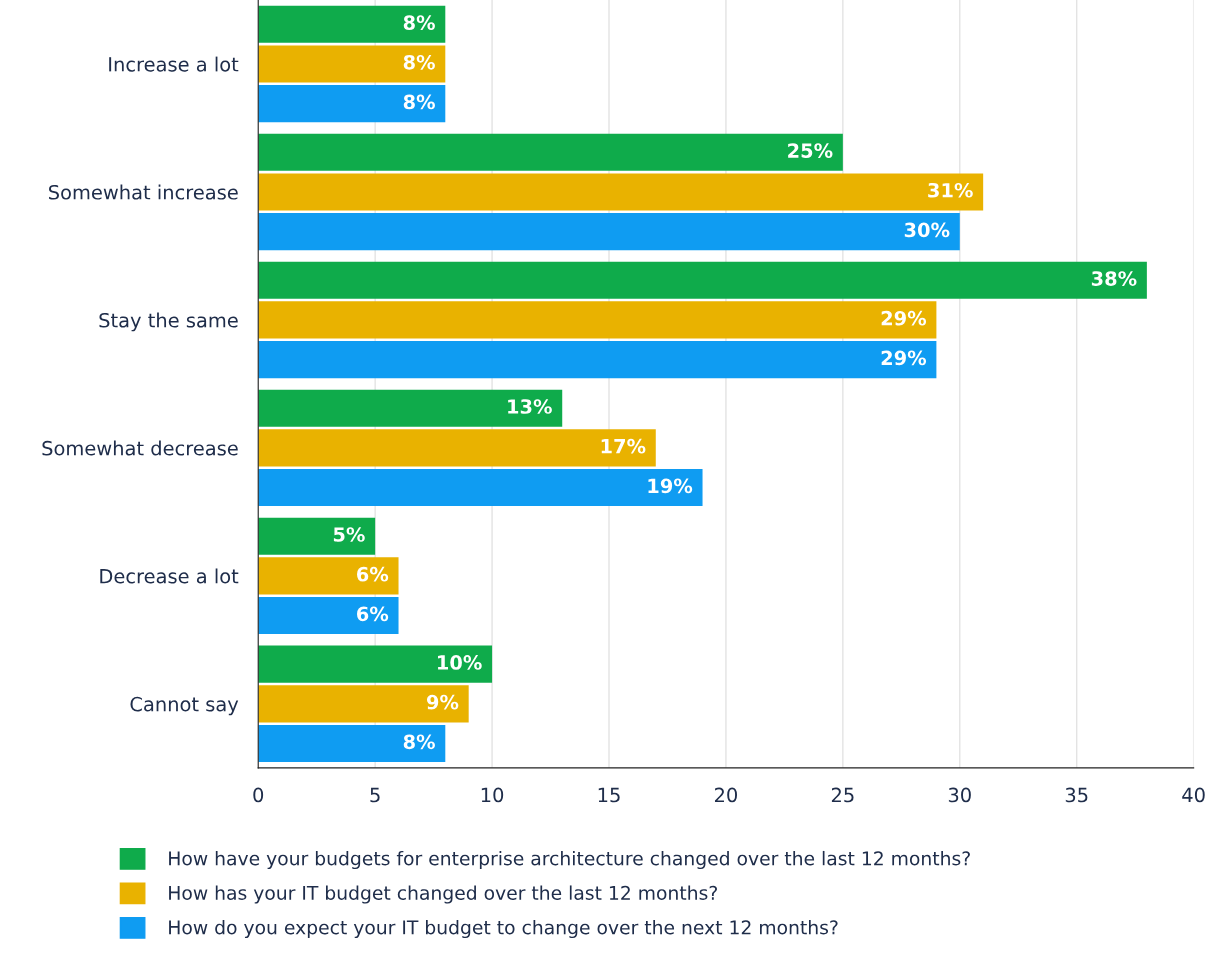 Image resolution: width=1218 pixels, height=955 pixels. What do you see at coordinates (503, 929) in the screenshot?
I see `legend-label: How do you expect your IT budget to change over the next 12 months?` at bounding box center [503, 929].